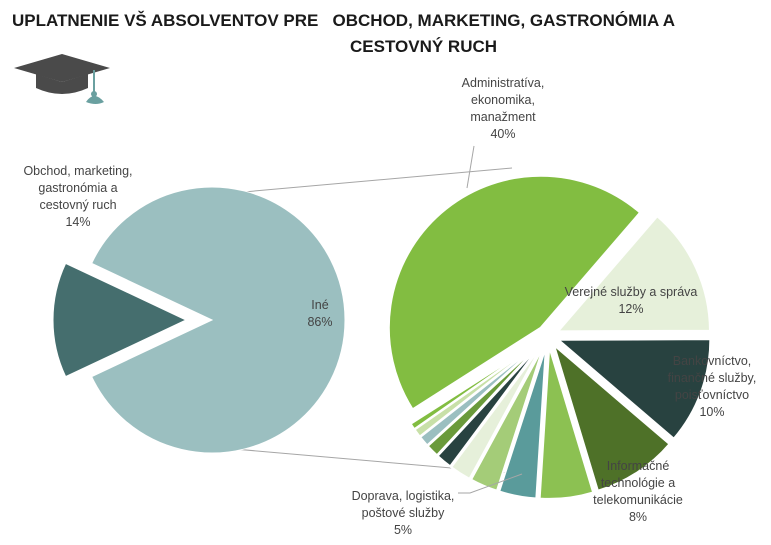 The width and height of the screenshot is (771, 545). I want to click on label-administrativa-line-4: 40%, so click(502, 134).